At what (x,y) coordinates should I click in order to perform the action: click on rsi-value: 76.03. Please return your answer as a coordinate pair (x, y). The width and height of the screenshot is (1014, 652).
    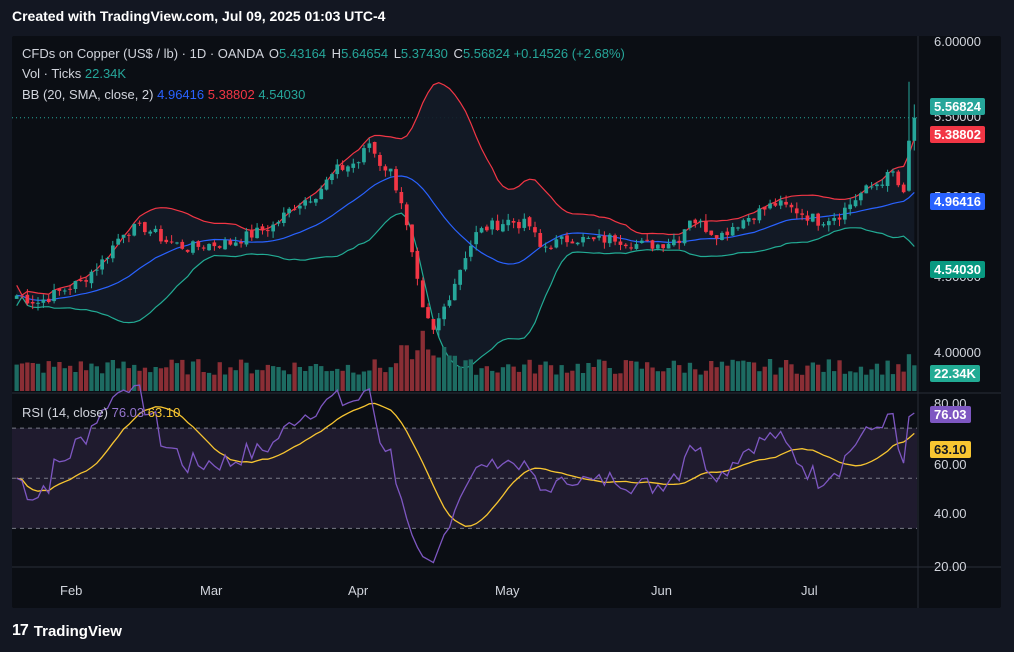
    Looking at the image, I should click on (128, 412).